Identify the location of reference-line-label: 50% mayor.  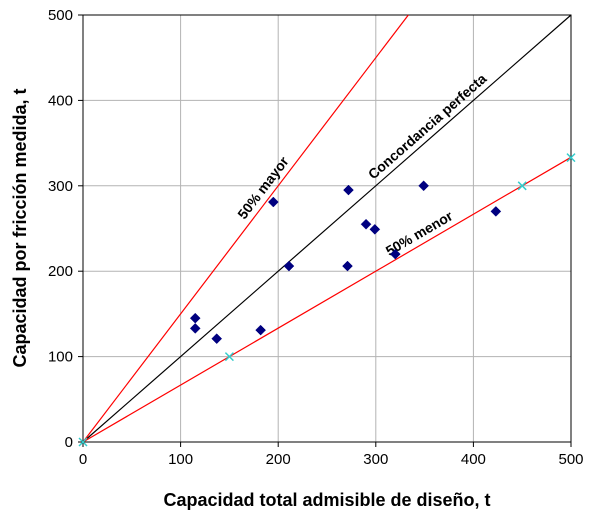
(263, 187).